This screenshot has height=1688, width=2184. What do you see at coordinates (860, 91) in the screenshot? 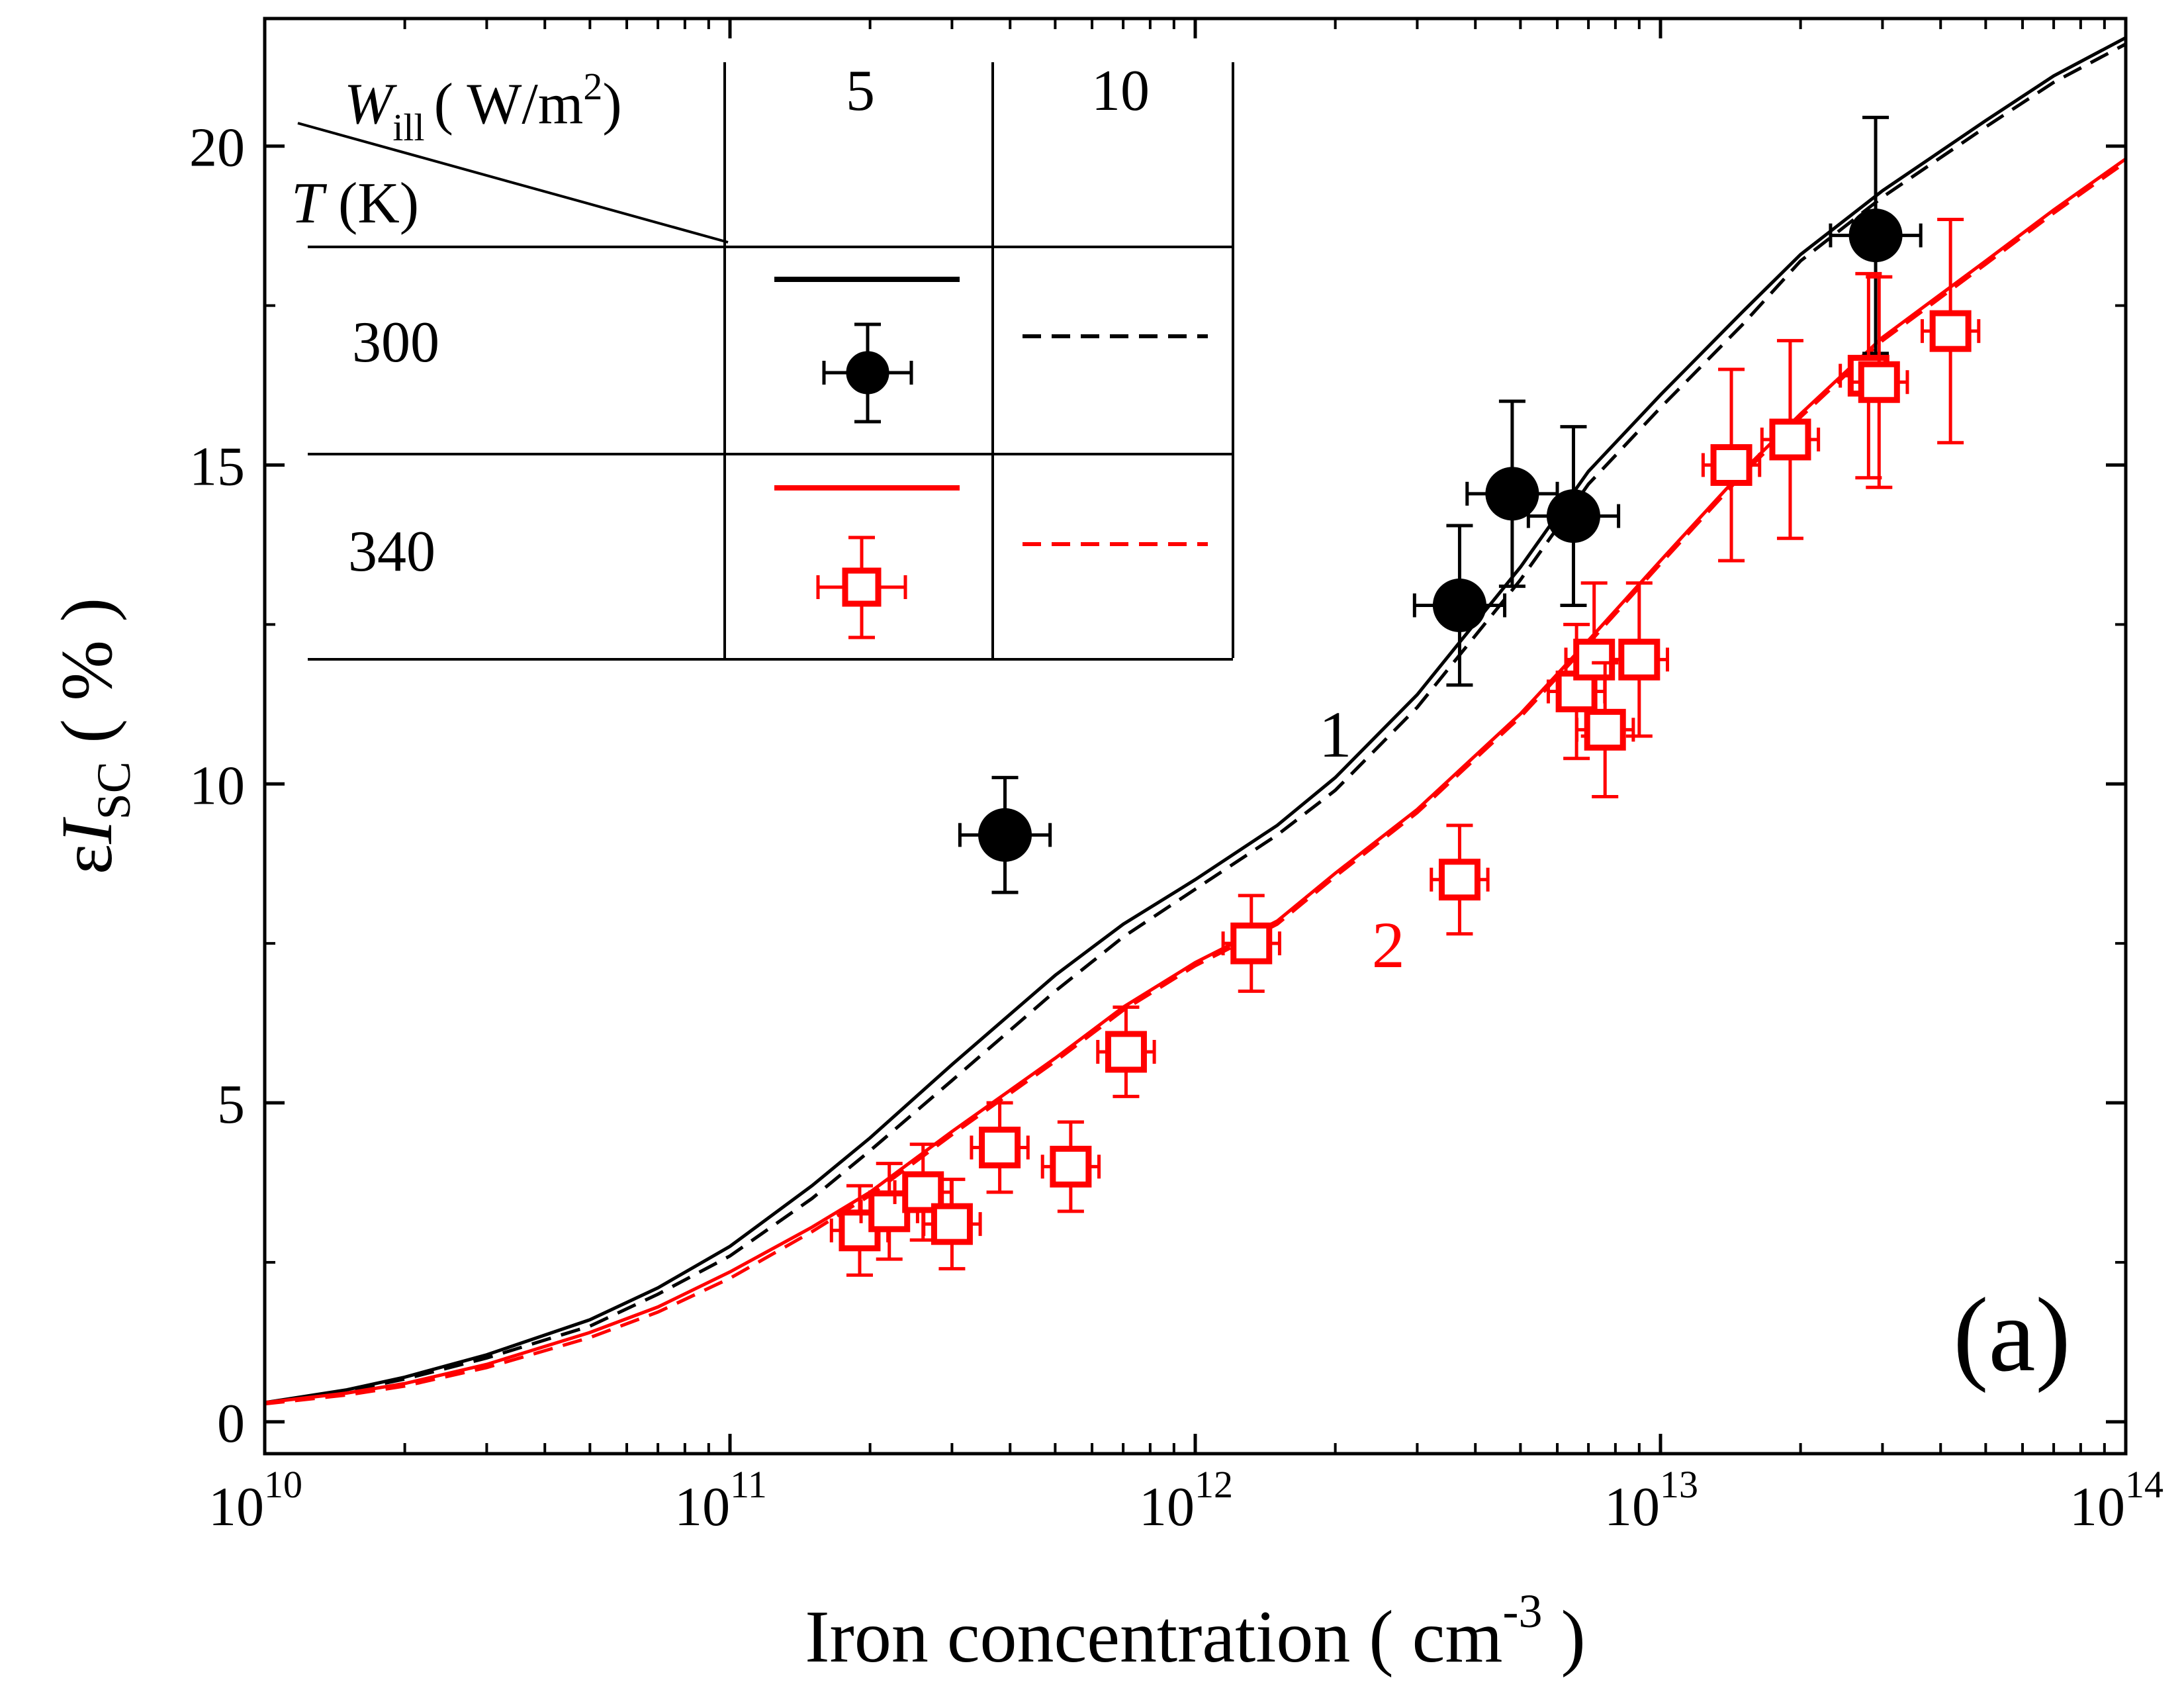
I see `legend-col-5: 5` at bounding box center [860, 91].